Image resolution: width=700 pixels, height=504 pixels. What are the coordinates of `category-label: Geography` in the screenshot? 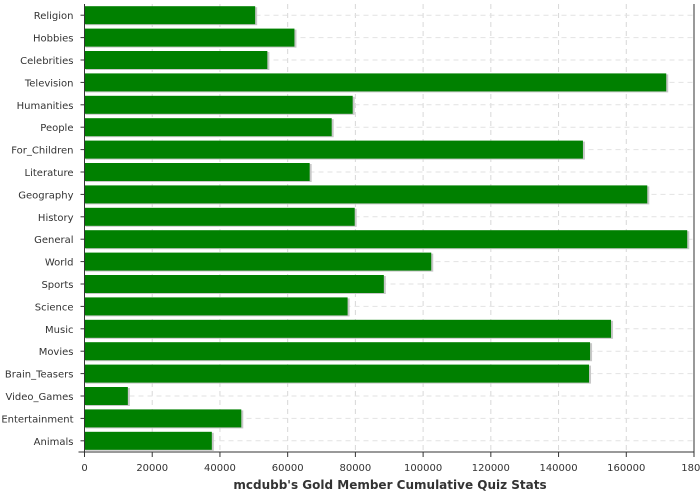 It's located at (45, 195).